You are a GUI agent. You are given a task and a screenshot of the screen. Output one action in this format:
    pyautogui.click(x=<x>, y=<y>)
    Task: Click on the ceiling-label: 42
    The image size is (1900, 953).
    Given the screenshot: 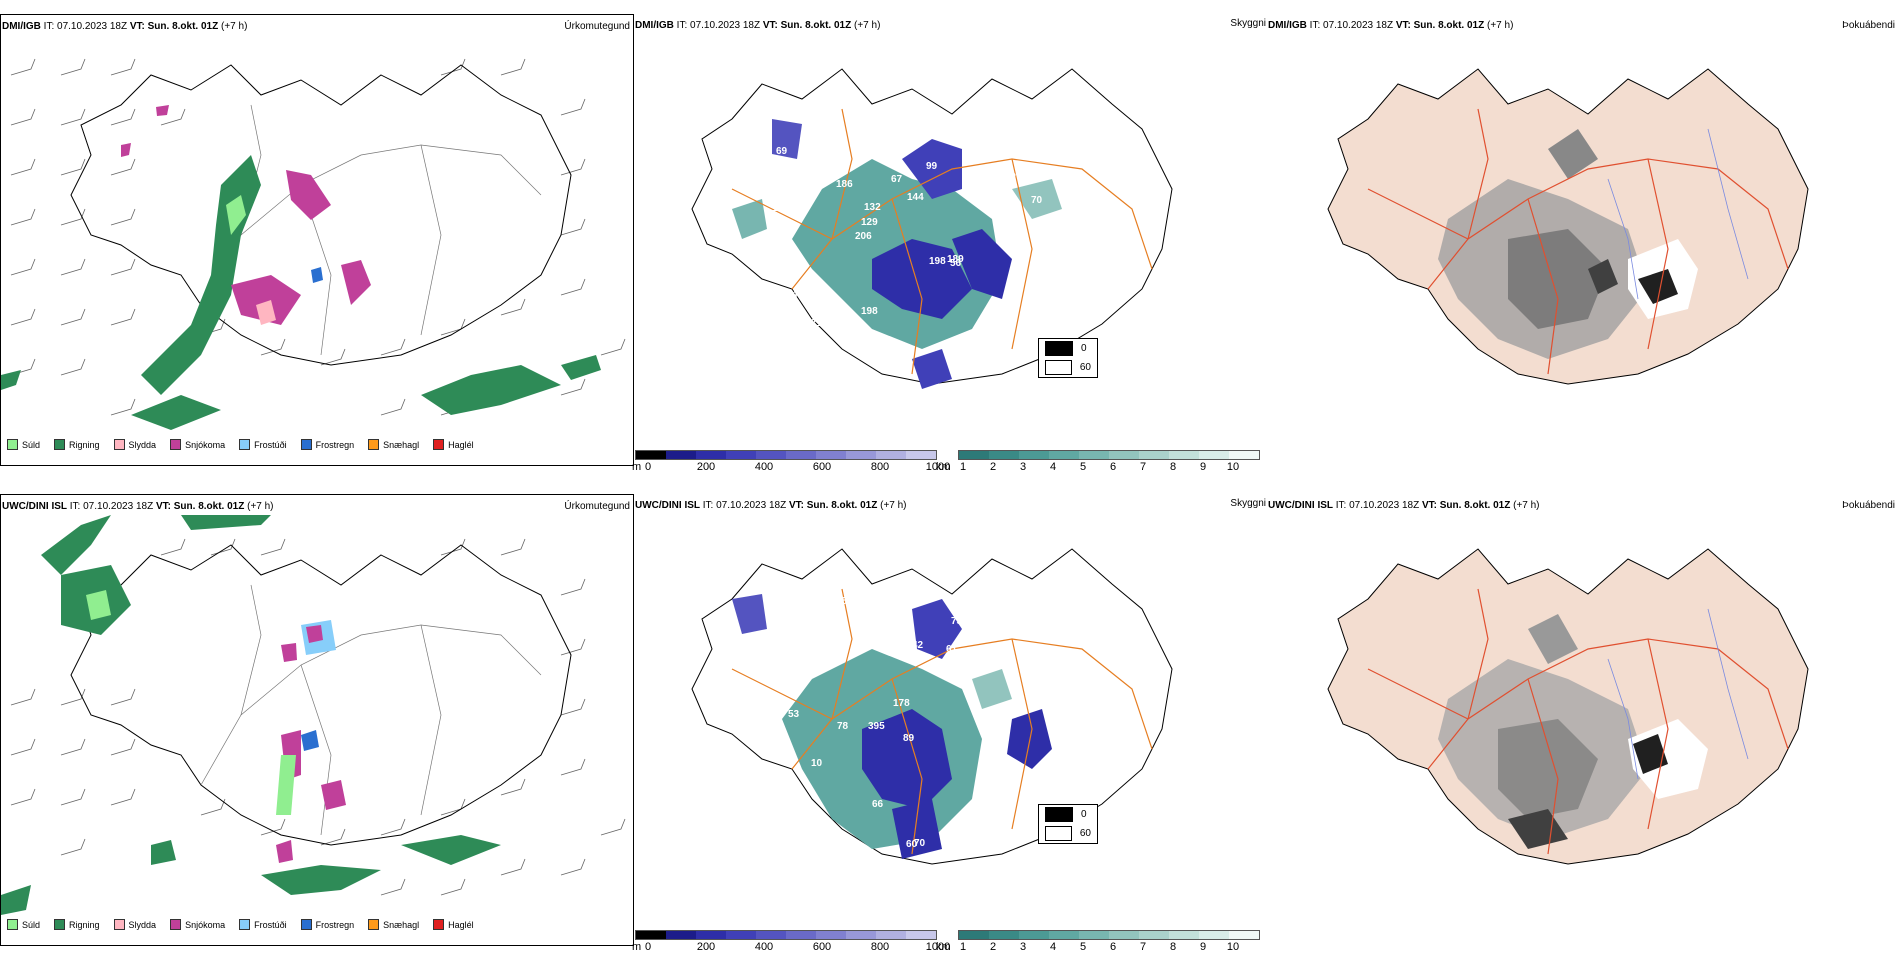 What is the action you would take?
    pyautogui.click(x=918, y=645)
    